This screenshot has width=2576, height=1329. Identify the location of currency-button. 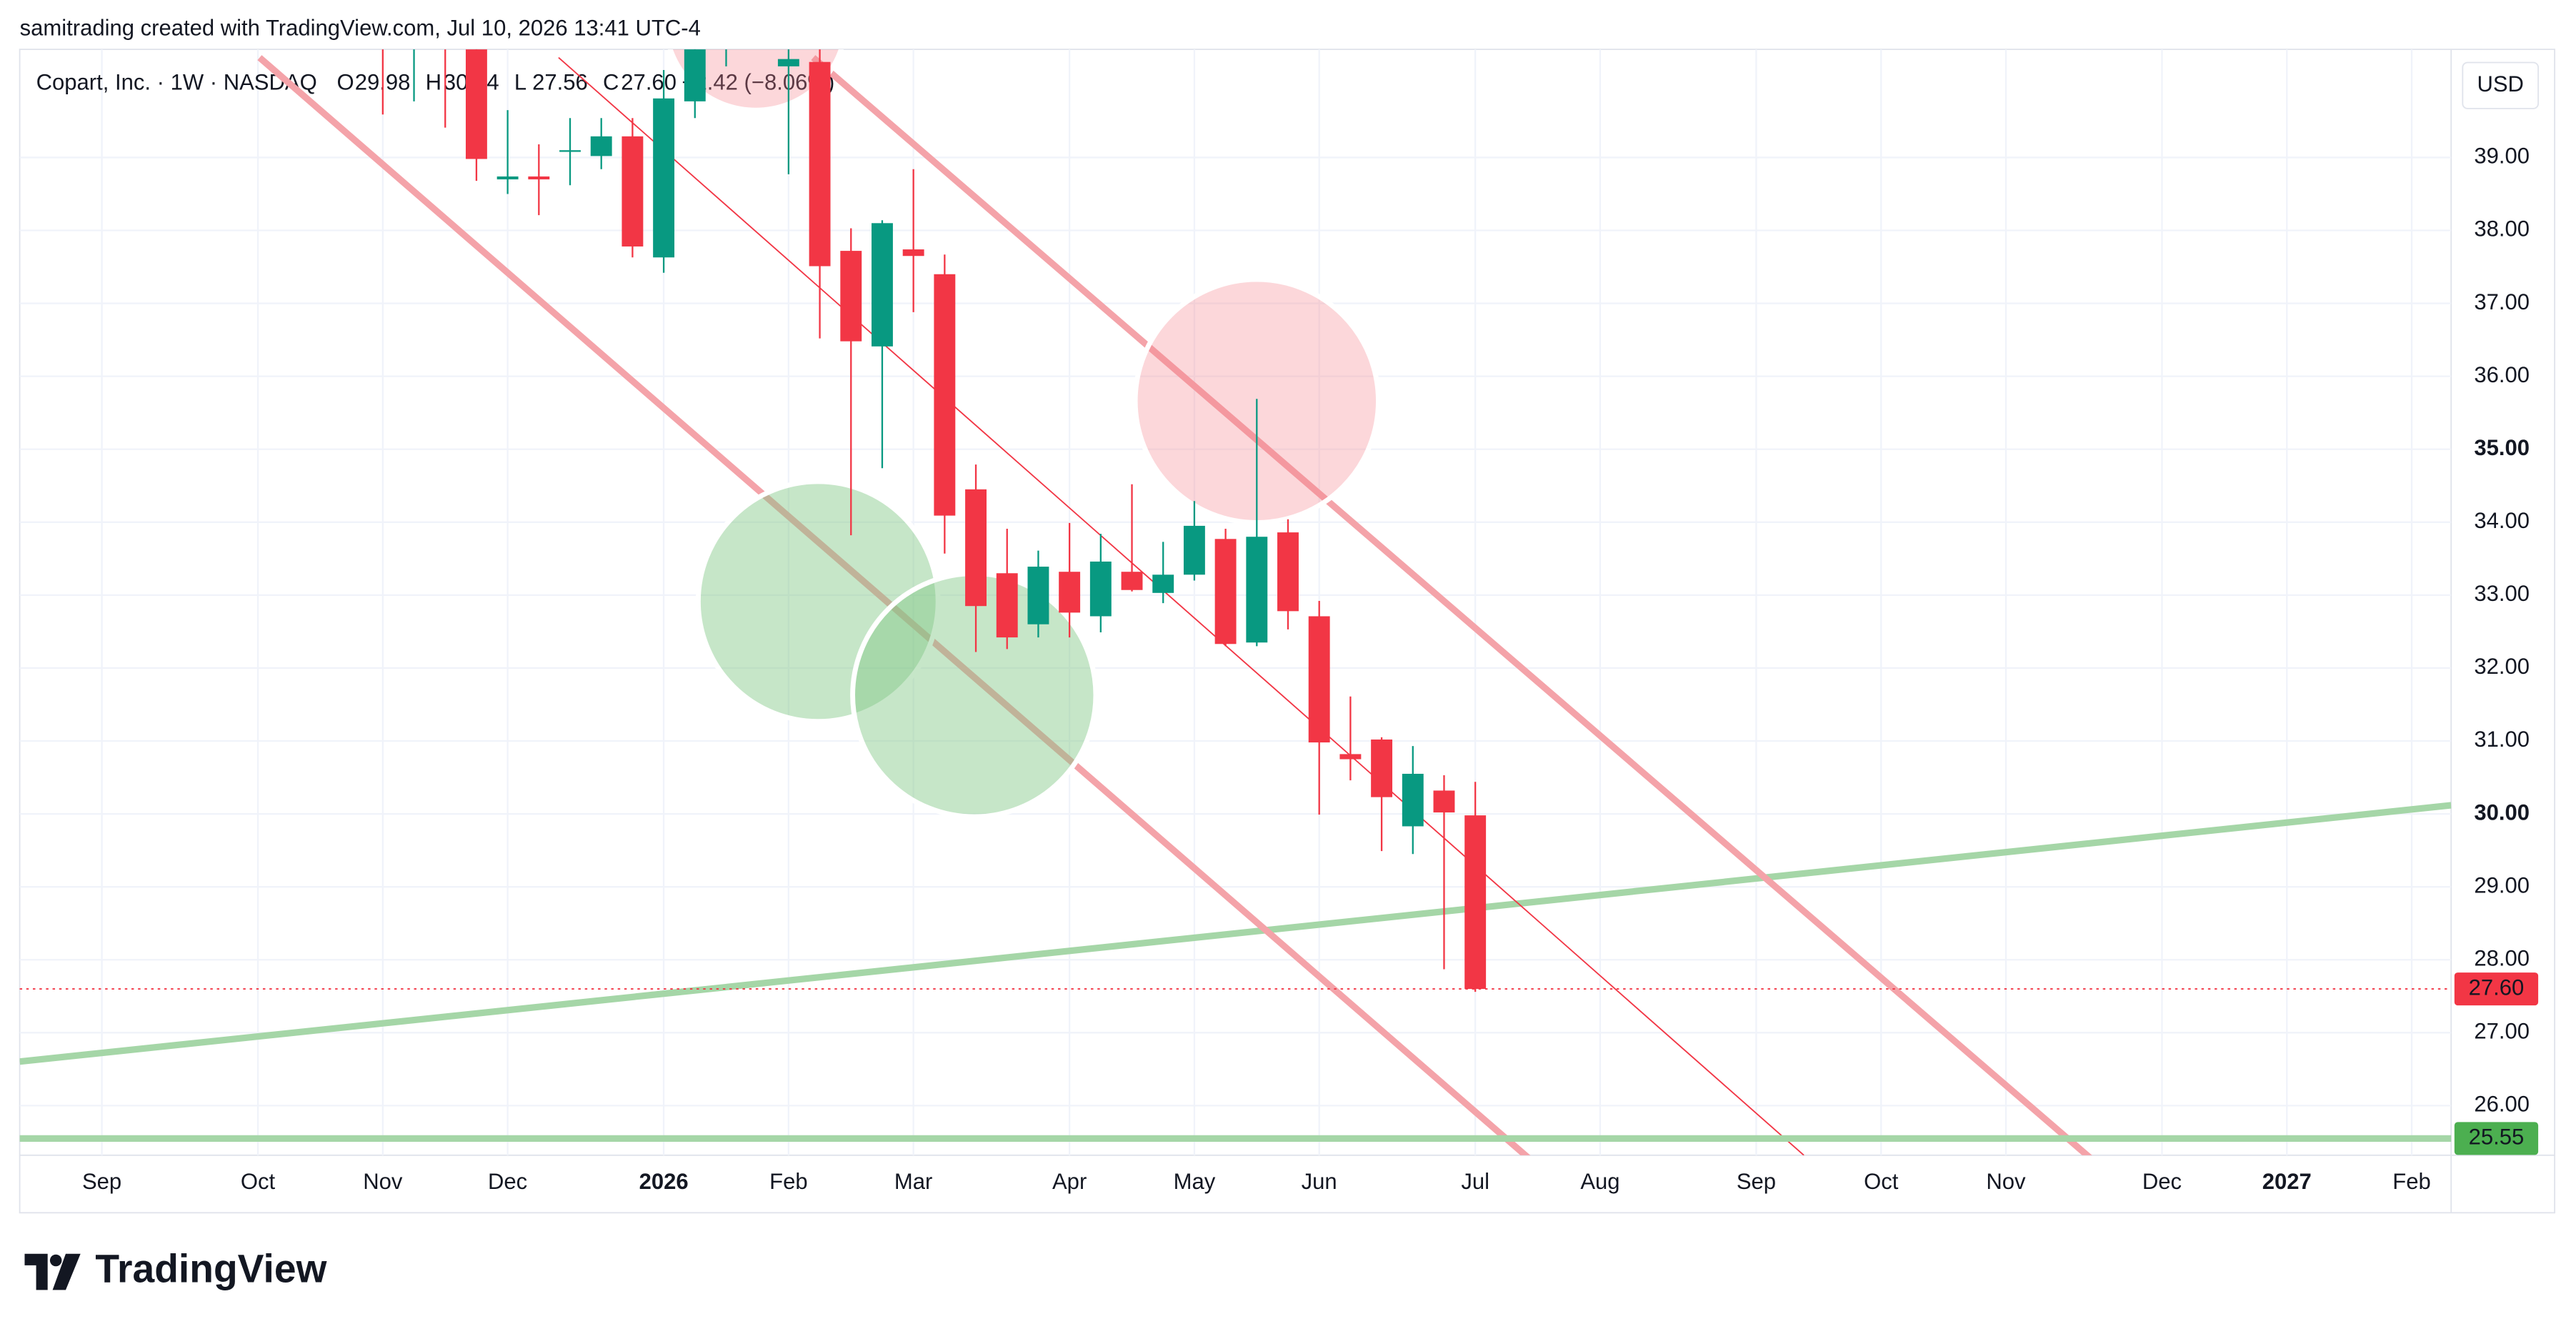
(2501, 85).